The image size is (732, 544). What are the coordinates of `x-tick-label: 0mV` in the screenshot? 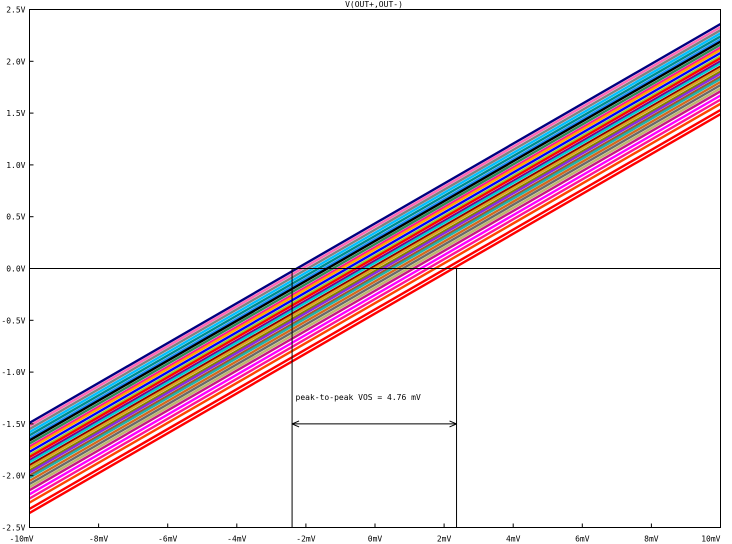 It's located at (375, 539).